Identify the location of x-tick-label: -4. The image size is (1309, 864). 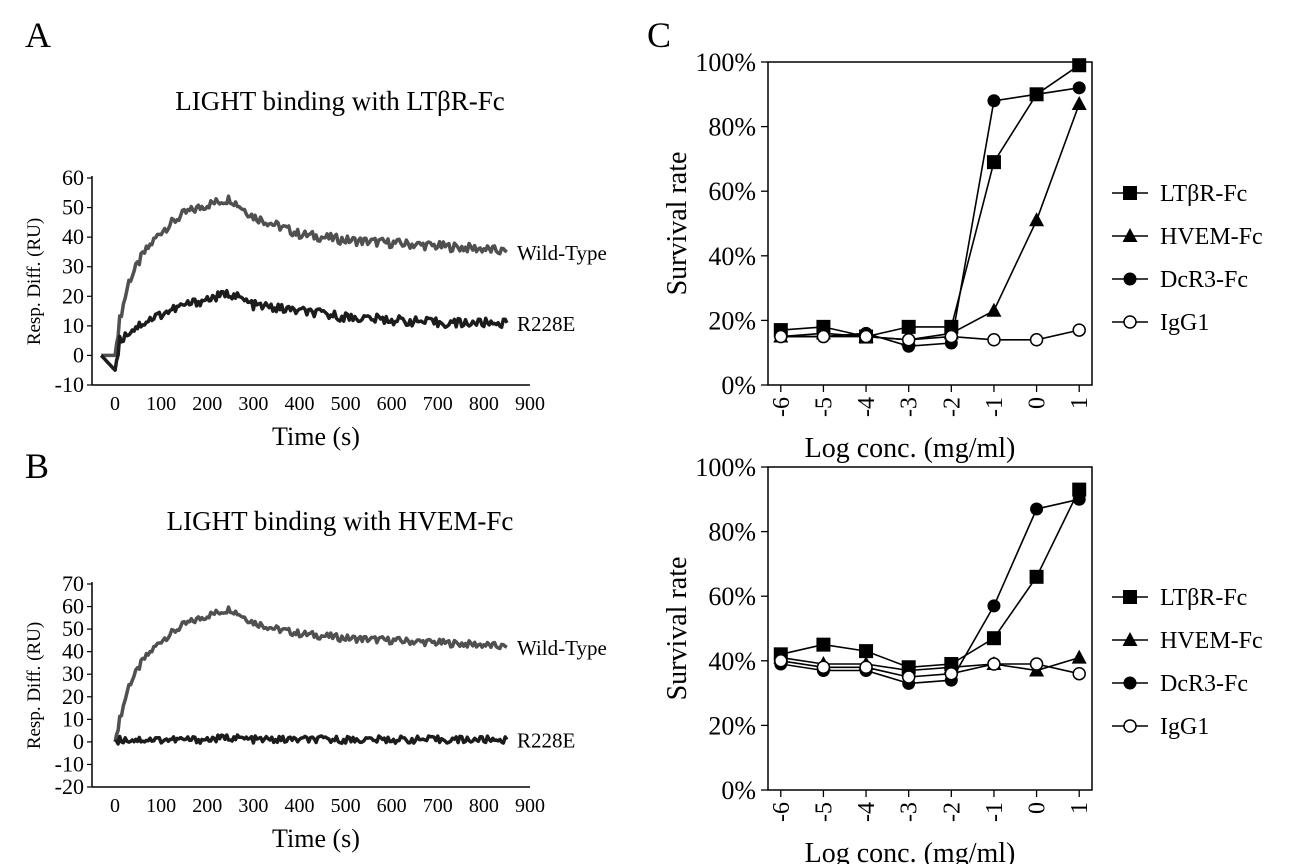
(867, 407).